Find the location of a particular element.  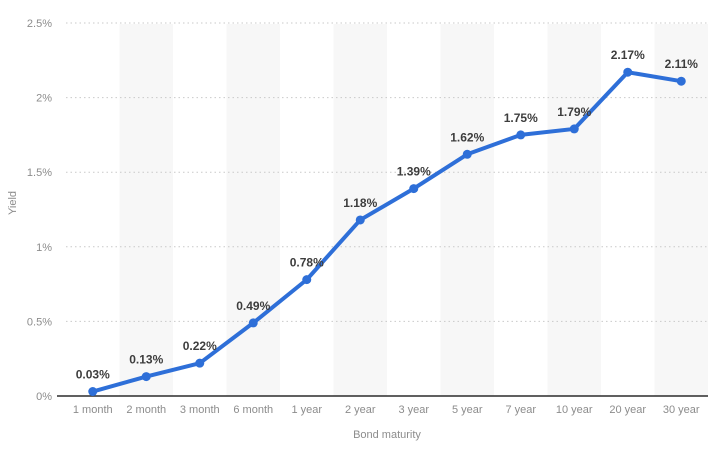

x-tick-label: 6 month is located at coordinates (253, 410).